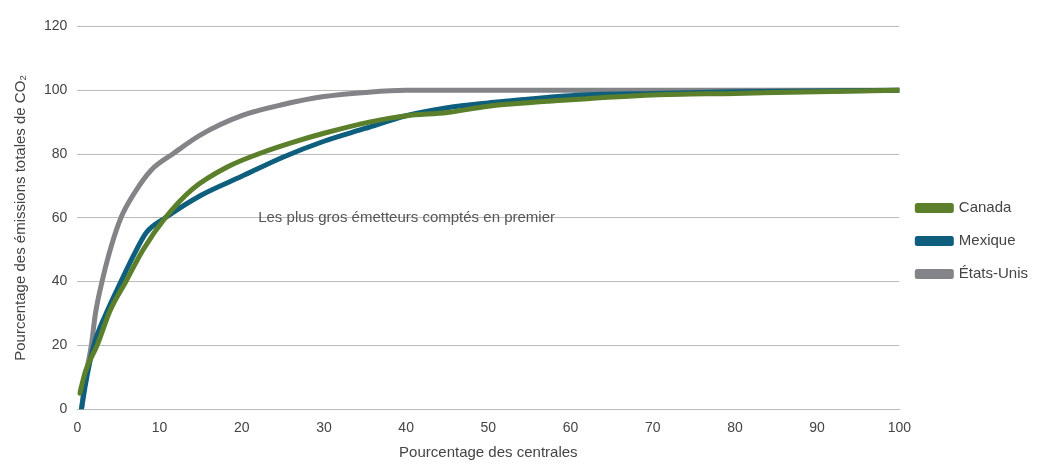  What do you see at coordinates (985, 207) in the screenshot?
I see `legend-label: Canada` at bounding box center [985, 207].